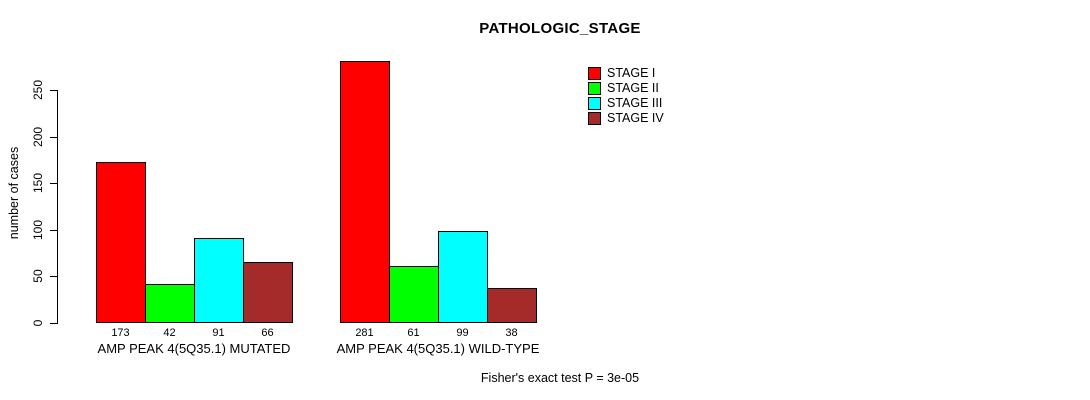 The image size is (1090, 400). What do you see at coordinates (560, 378) in the screenshot?
I see `fisher-test-annotation: Fisher's exact test P = 3e-05` at bounding box center [560, 378].